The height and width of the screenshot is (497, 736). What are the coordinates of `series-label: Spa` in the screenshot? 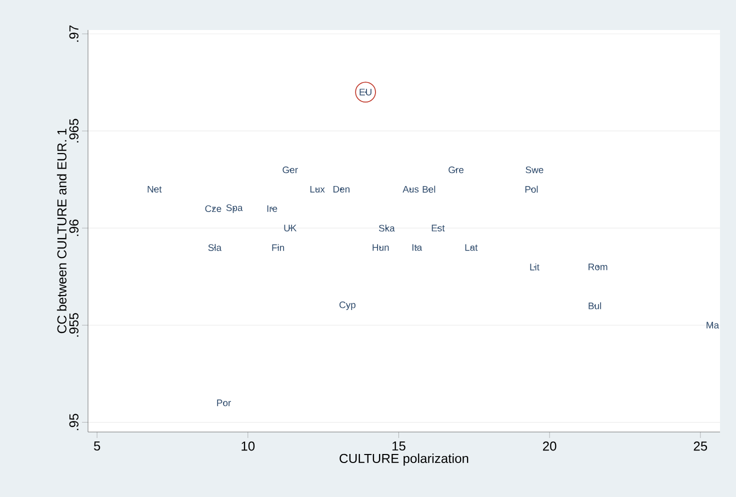 It's located at (234, 208).